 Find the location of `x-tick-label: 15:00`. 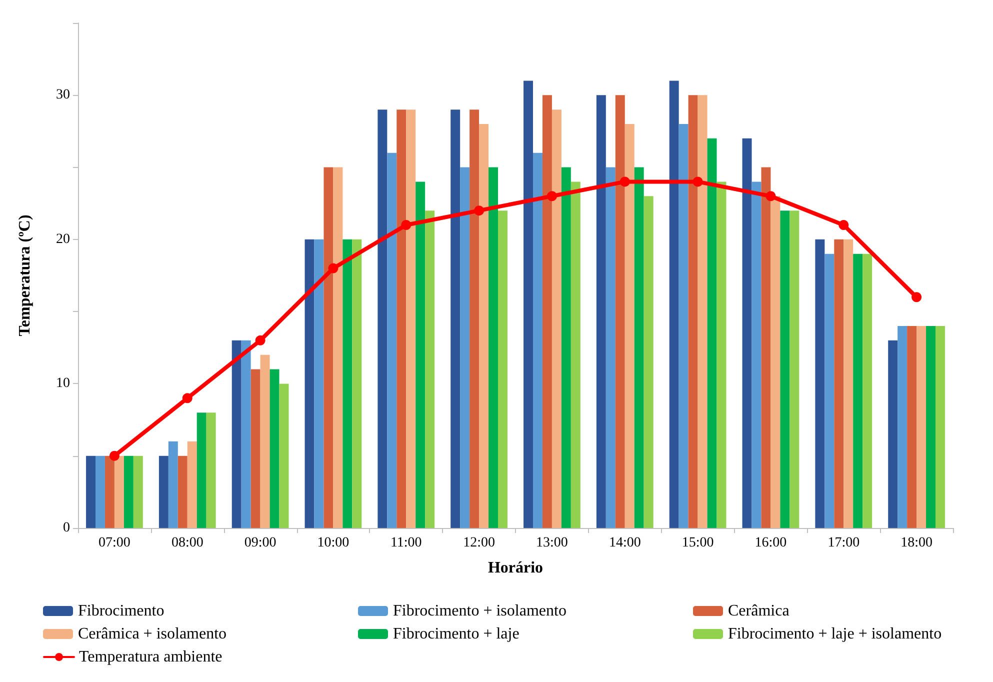

x-tick-label: 15:00 is located at coordinates (698, 543).